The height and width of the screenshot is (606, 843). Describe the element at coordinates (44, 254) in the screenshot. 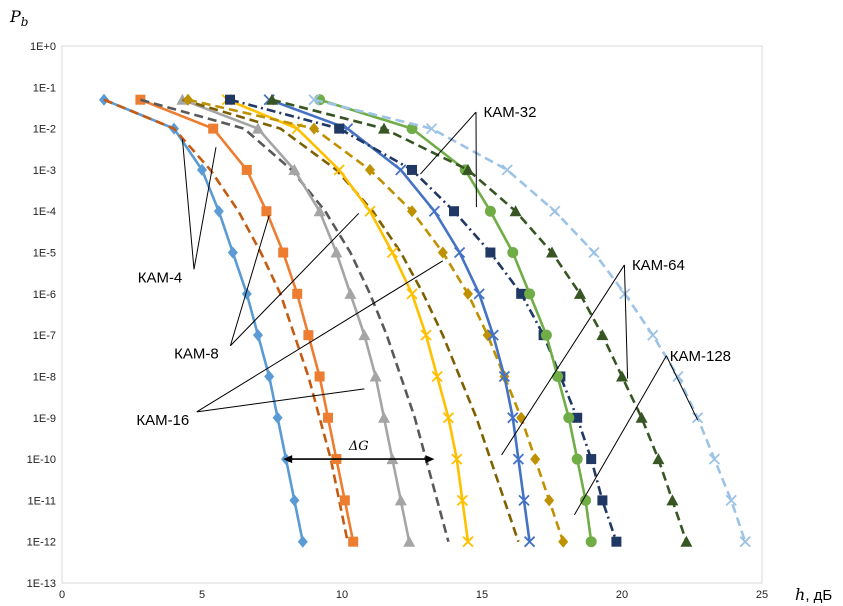

I see `y-tick-label: 1E-5` at that location.